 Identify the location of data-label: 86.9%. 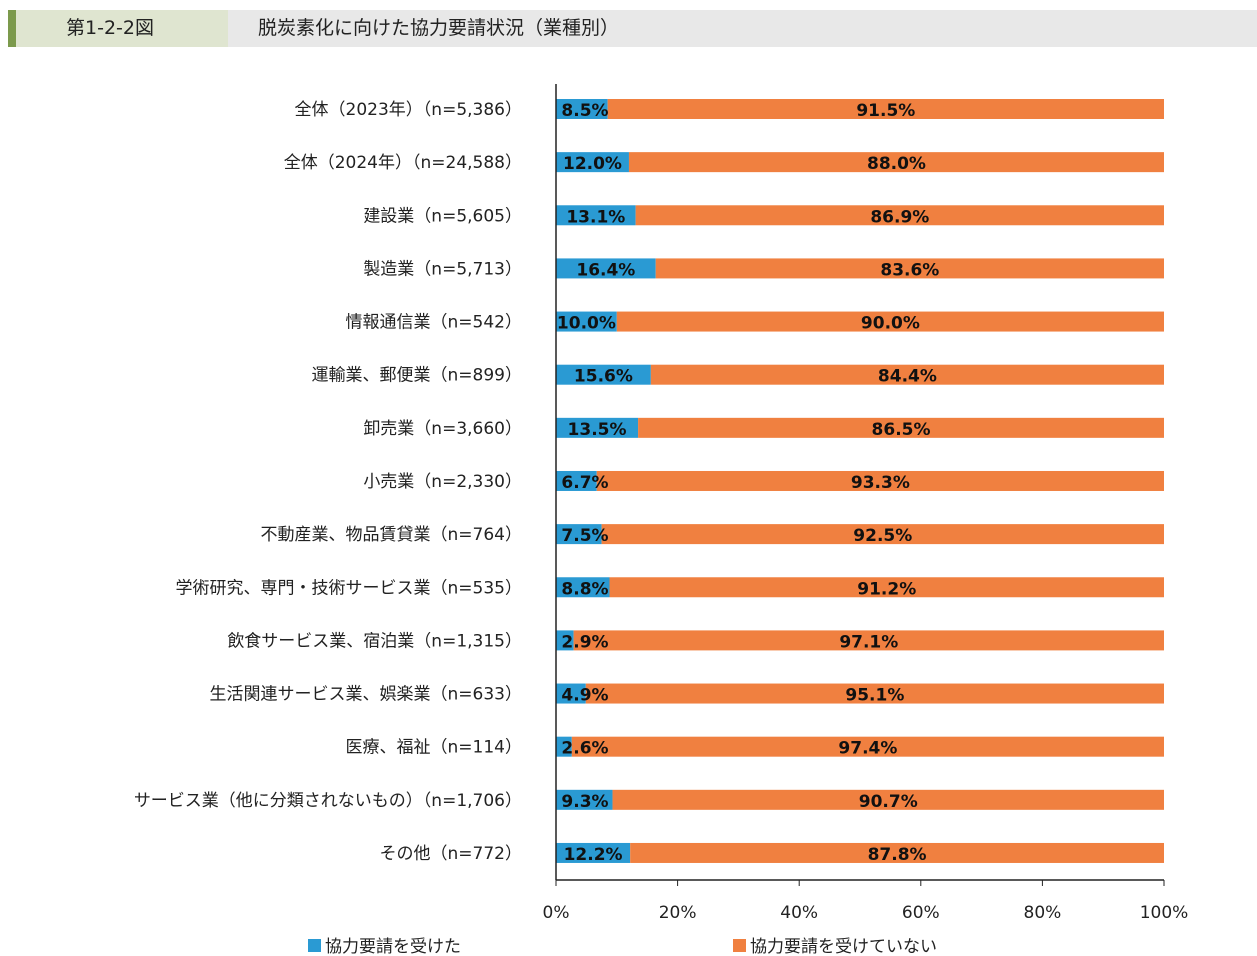
(899, 217).